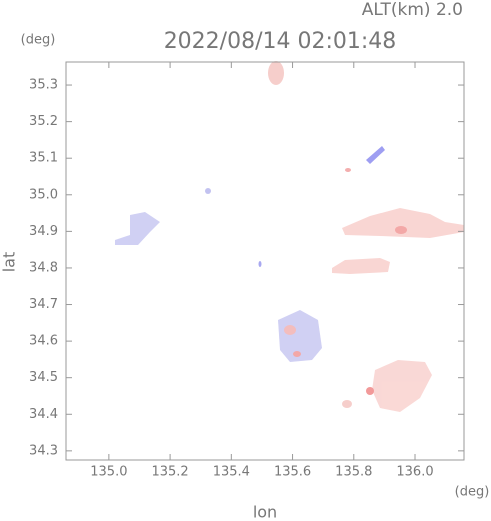  Describe the element at coordinates (412, 10) in the screenshot. I see `chart-subtitle: ALT(km) 2.0` at that location.